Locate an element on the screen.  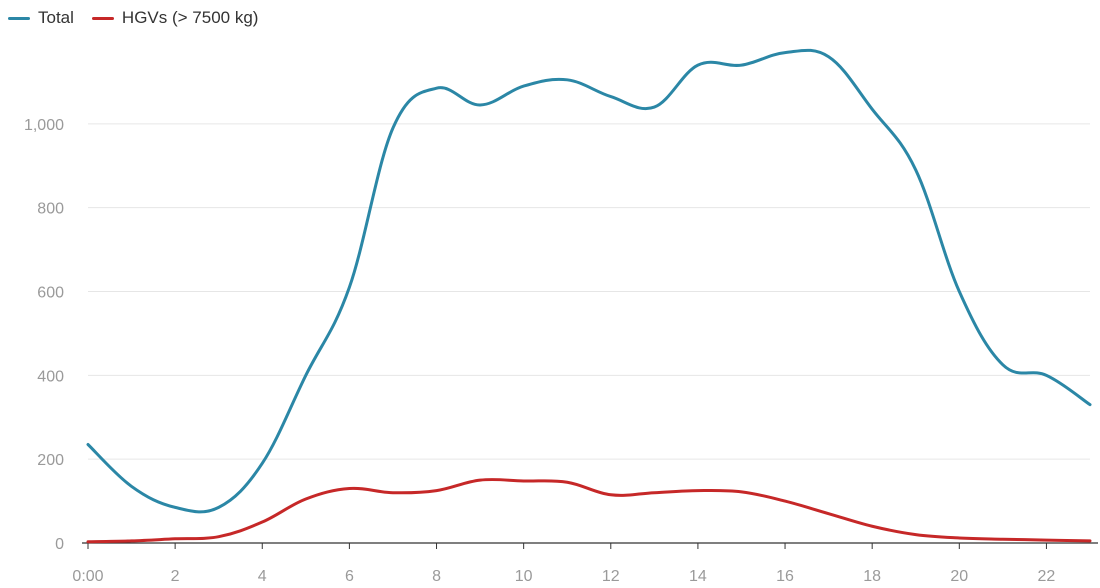
y-tick-label-1000: 1,000 is located at coordinates (44, 125).